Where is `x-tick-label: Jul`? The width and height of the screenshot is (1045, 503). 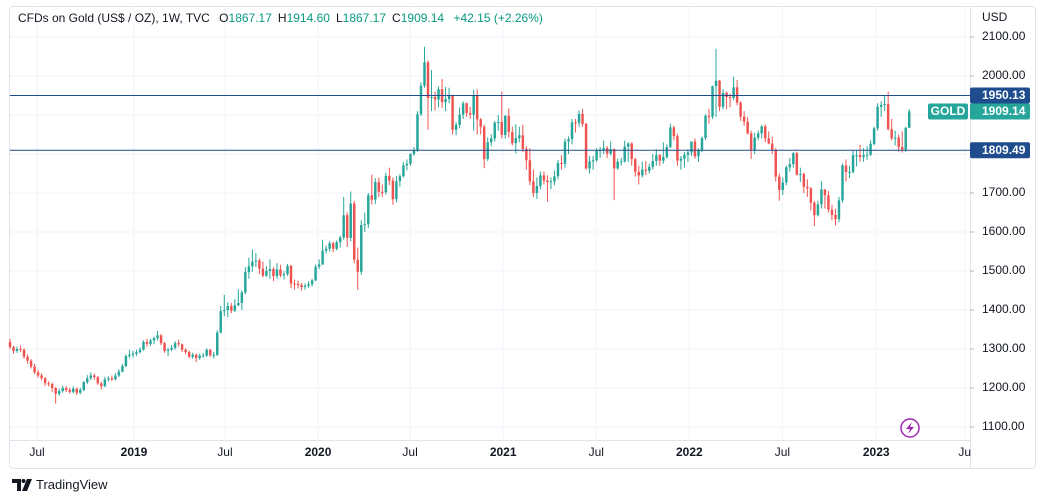 x-tick-label: Jul is located at coordinates (596, 452).